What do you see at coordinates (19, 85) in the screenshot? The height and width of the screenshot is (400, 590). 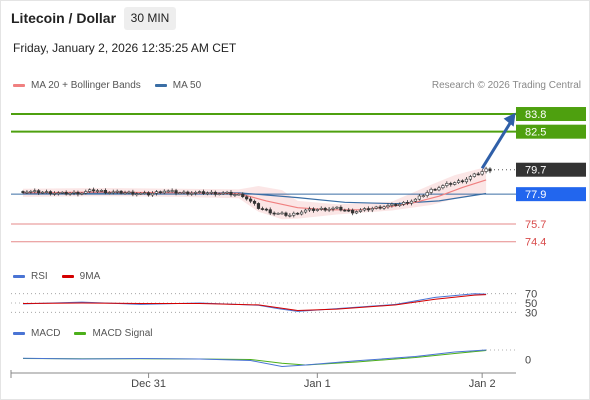 I see `ma20-swatch` at bounding box center [19, 85].